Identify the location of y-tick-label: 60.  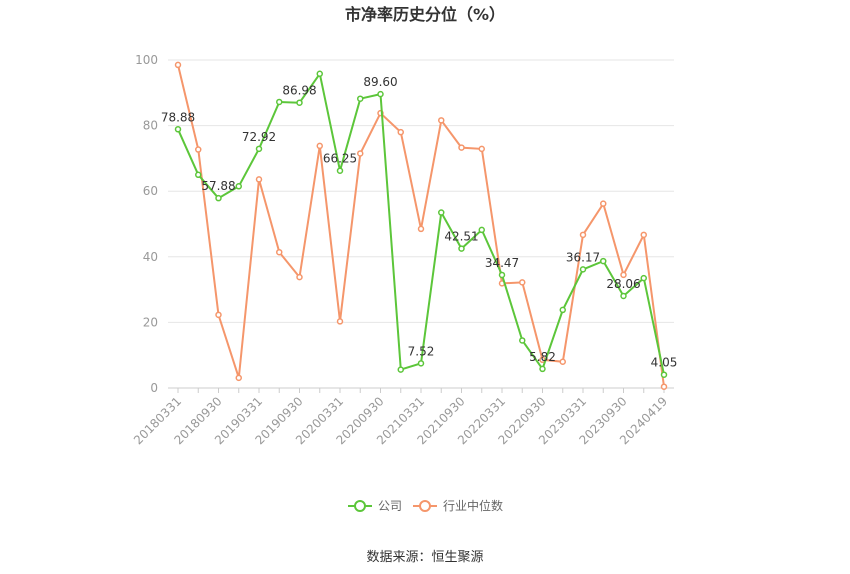
(150, 191).